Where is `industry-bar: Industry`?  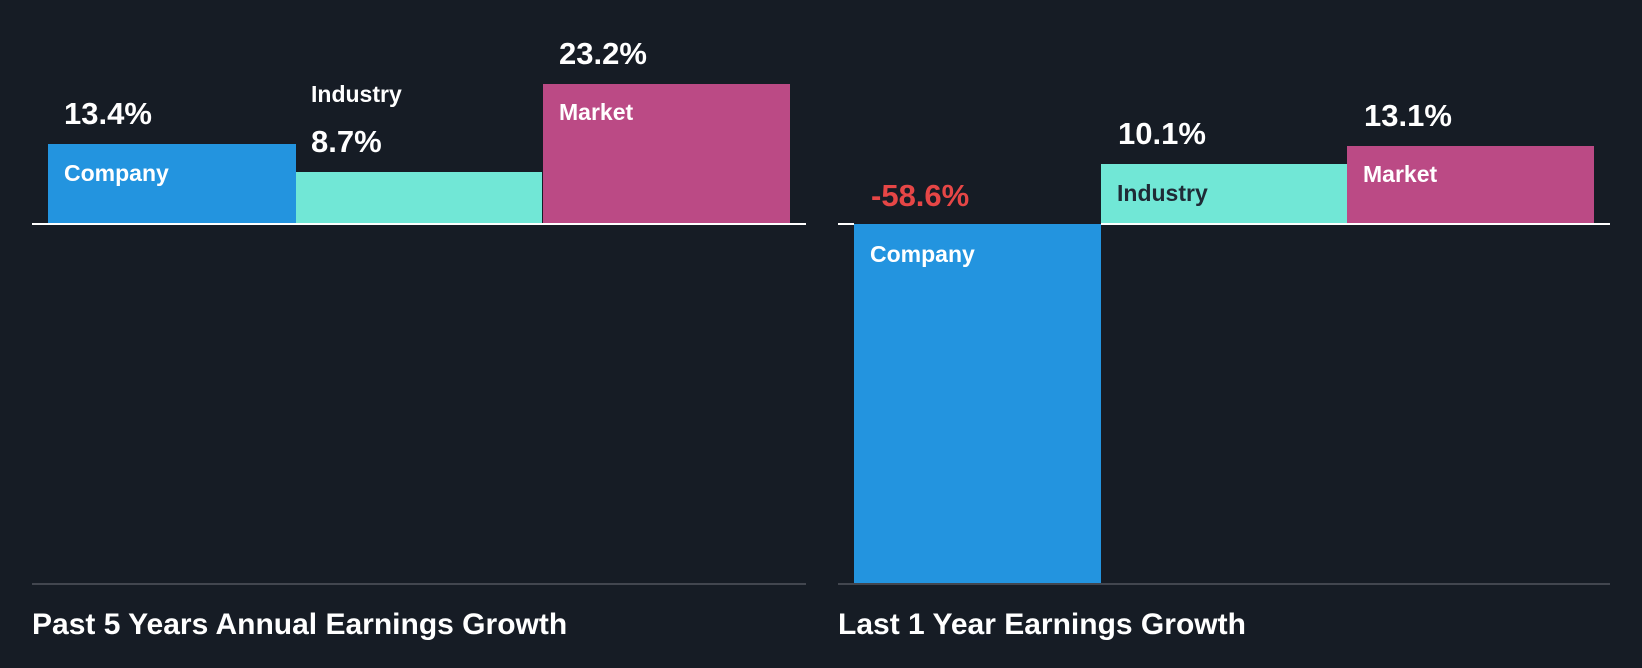 industry-bar: Industry is located at coordinates (1224, 194).